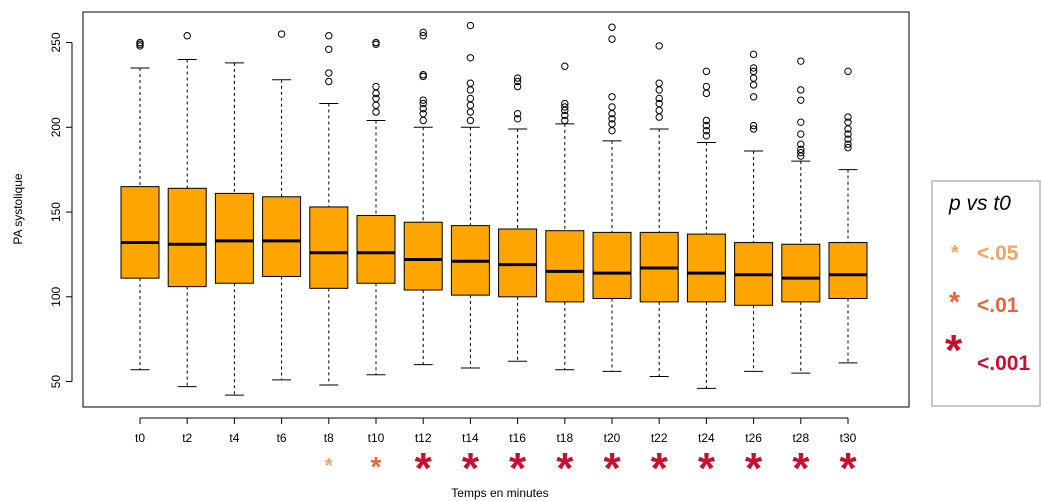  What do you see at coordinates (56, 42) in the screenshot?
I see `y-tick-label: 250` at bounding box center [56, 42].